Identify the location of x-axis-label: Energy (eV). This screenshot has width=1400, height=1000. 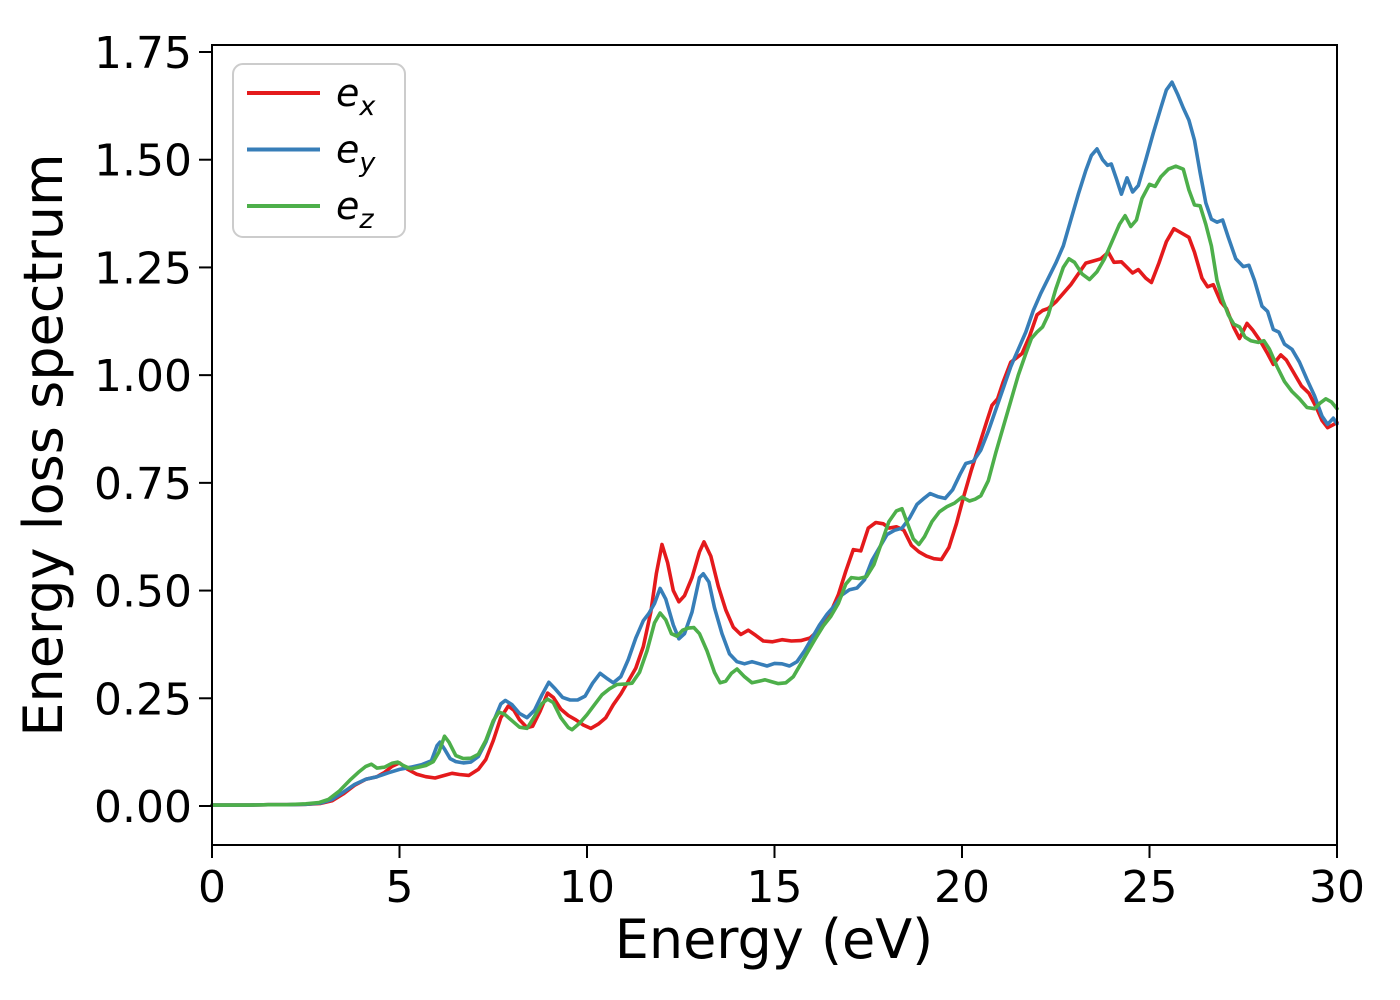
(774, 939).